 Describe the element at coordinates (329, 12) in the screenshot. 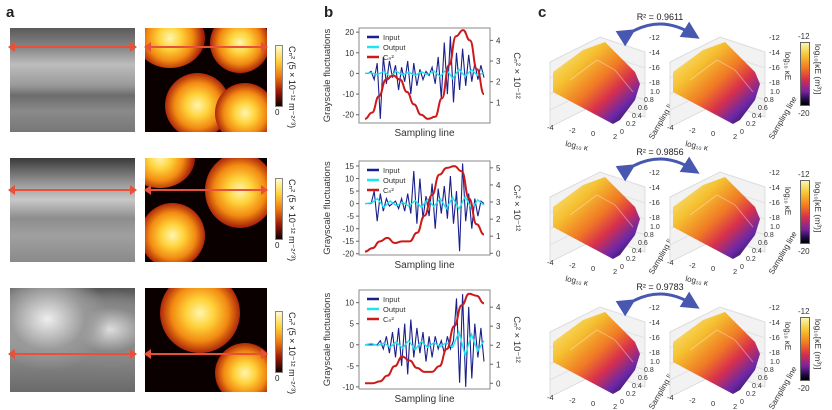

I see `panel-label-b: b` at that location.